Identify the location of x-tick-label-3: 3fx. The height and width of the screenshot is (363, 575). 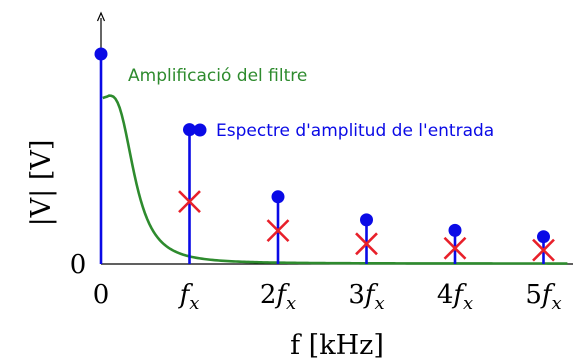
(366, 297).